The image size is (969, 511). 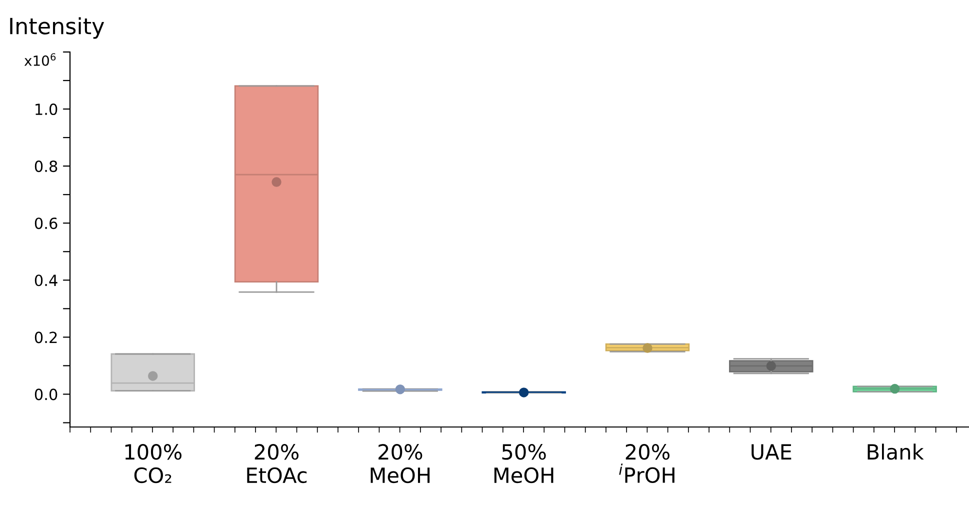 I want to click on y-axis-title: Intensity, so click(x=57, y=28).